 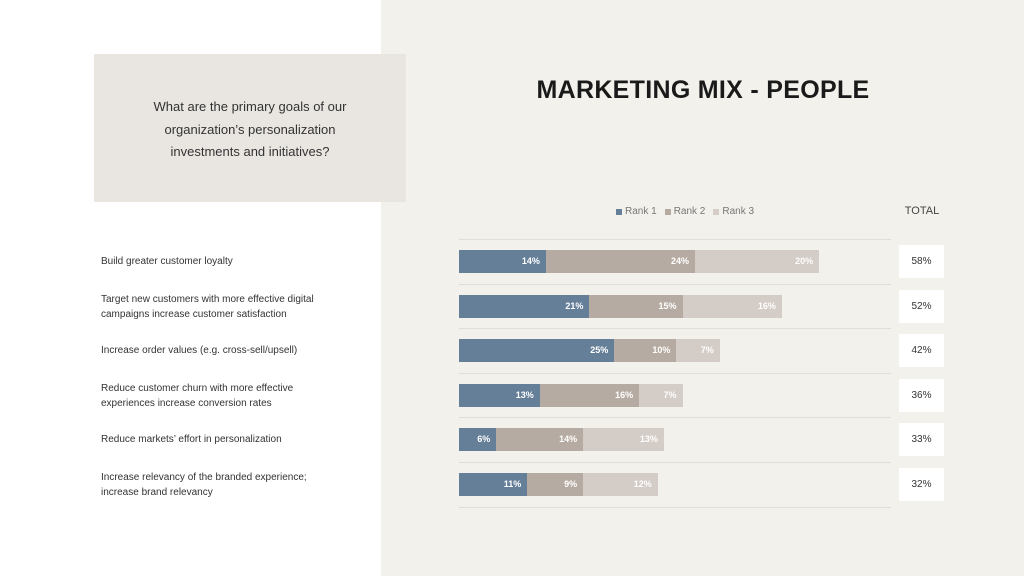 I want to click on legend-item-rank-2: Rank 2, so click(x=685, y=211).